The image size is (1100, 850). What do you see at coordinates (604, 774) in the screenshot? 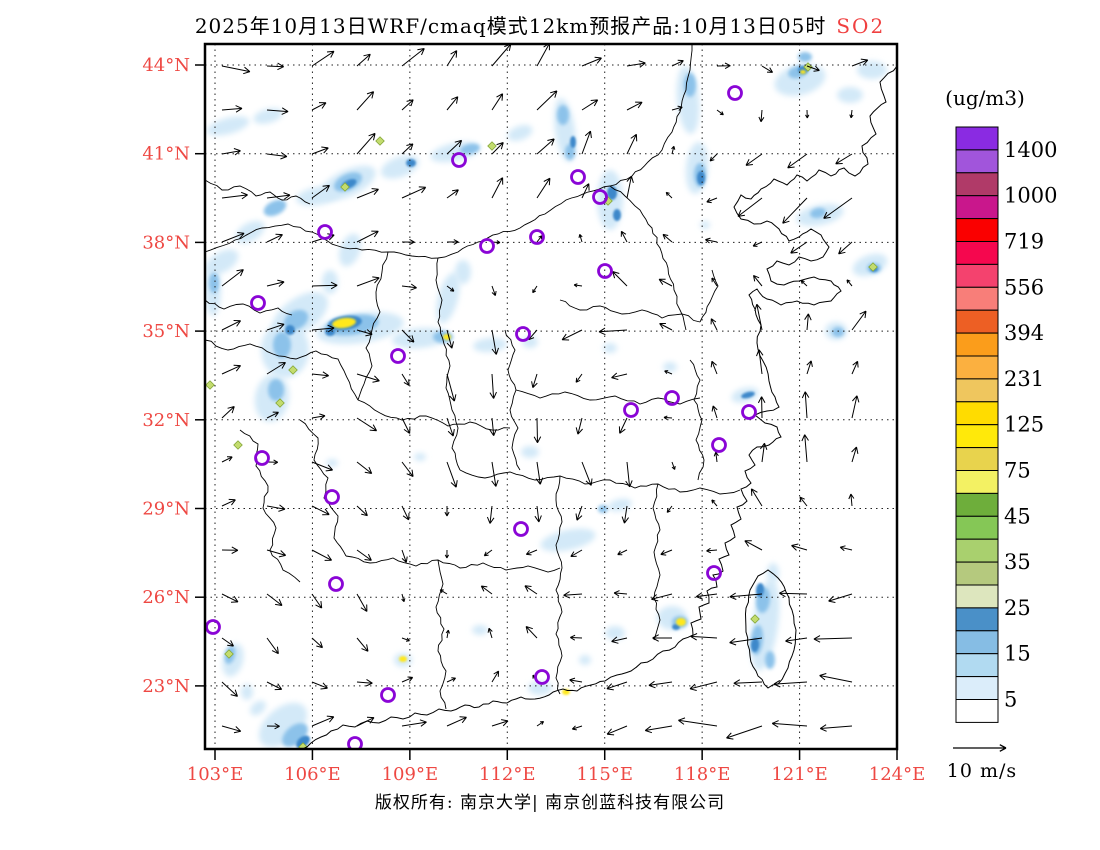
I see `longitude-tick-label: 115°E` at bounding box center [604, 774].